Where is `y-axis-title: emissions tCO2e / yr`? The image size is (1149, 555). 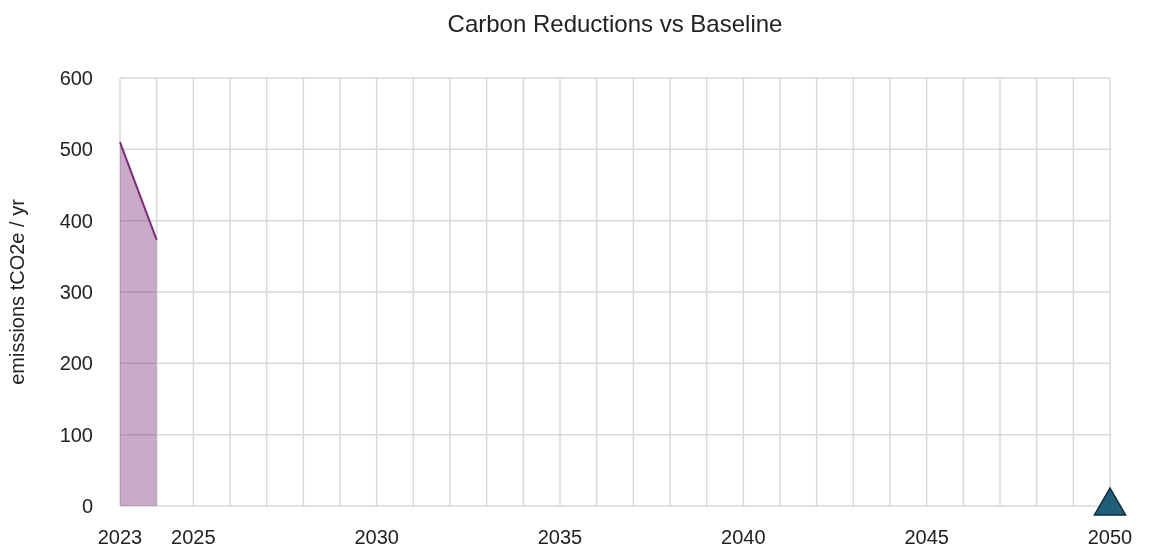 y-axis-title: emissions tCO2e / yr is located at coordinates (17, 291).